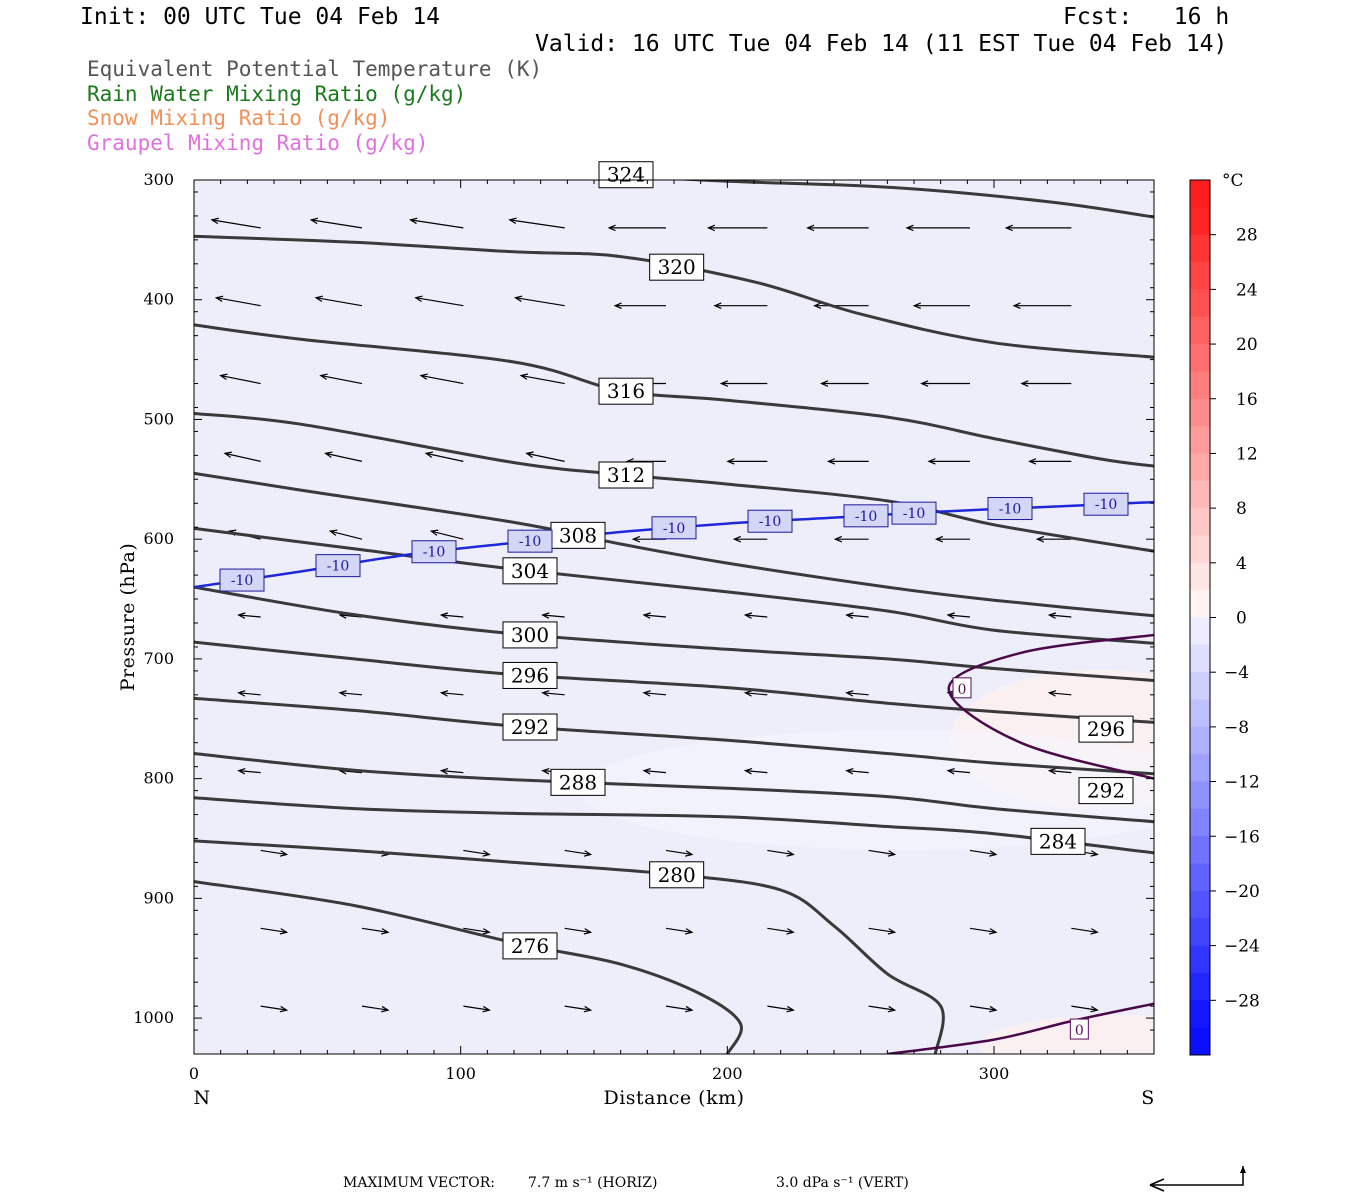  I want to click on theta-e-label-text: 316, so click(626, 391).